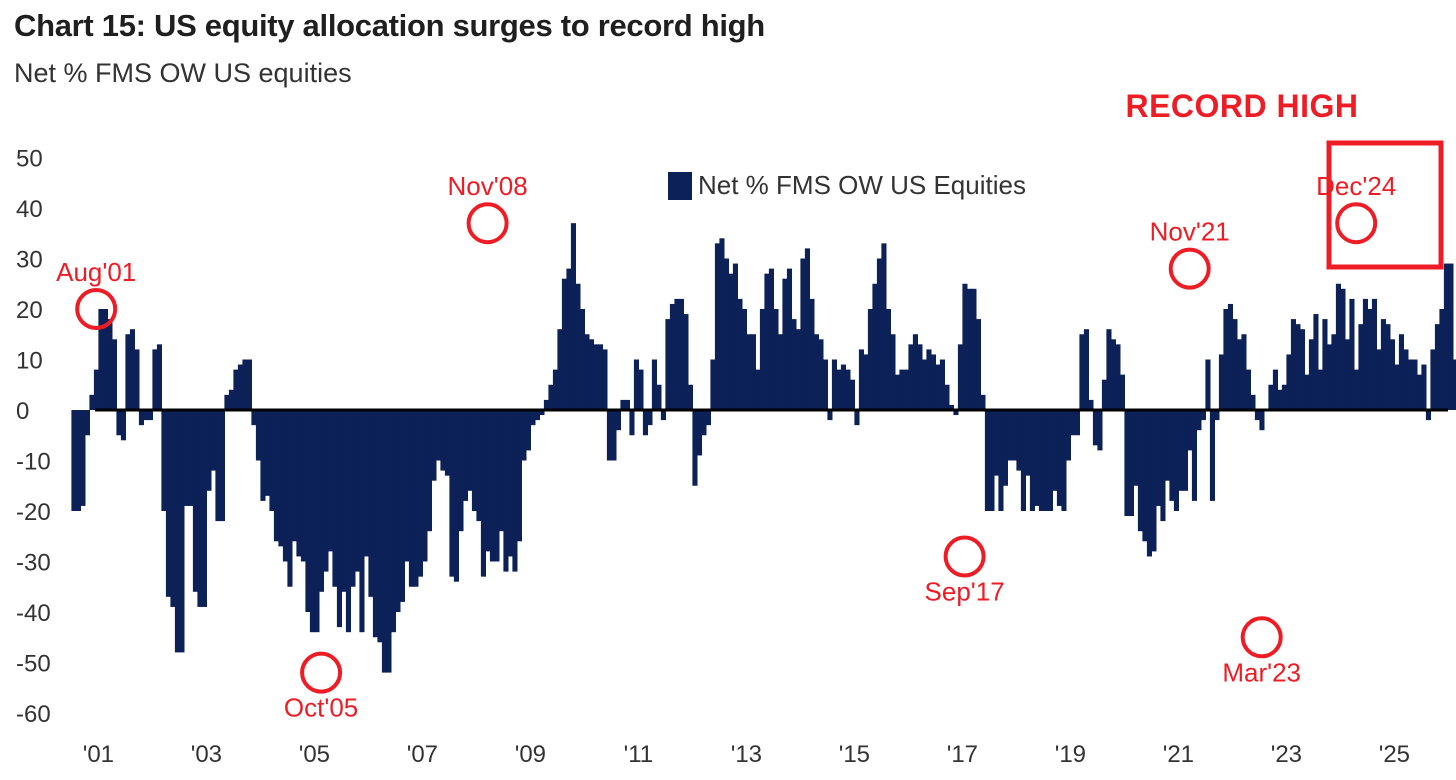 This screenshot has width=1456, height=780. I want to click on annotation-label: Aug'01, so click(96, 272).